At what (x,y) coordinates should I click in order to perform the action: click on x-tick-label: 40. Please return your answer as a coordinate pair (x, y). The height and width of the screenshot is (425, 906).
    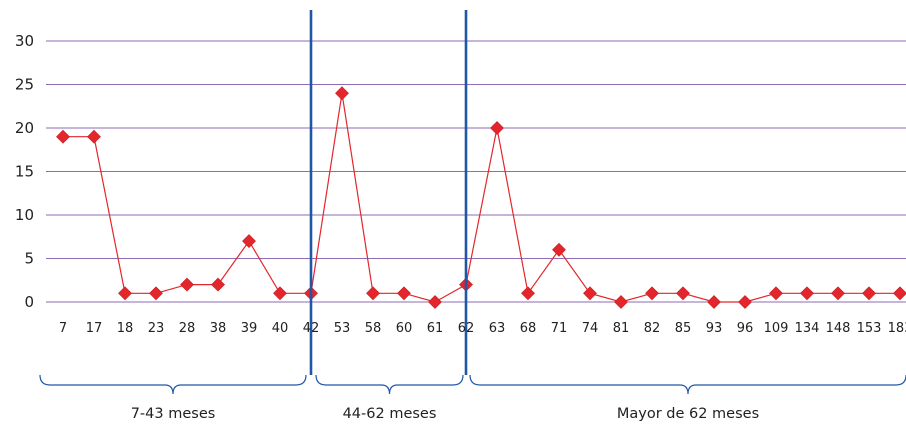
    Looking at the image, I should click on (280, 328).